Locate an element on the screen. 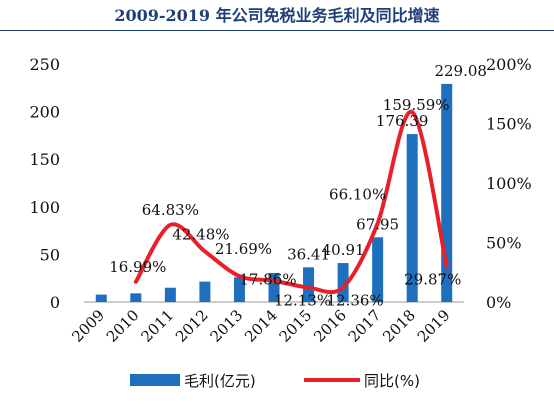  y-right-tick-label: 100% is located at coordinates (509, 183).